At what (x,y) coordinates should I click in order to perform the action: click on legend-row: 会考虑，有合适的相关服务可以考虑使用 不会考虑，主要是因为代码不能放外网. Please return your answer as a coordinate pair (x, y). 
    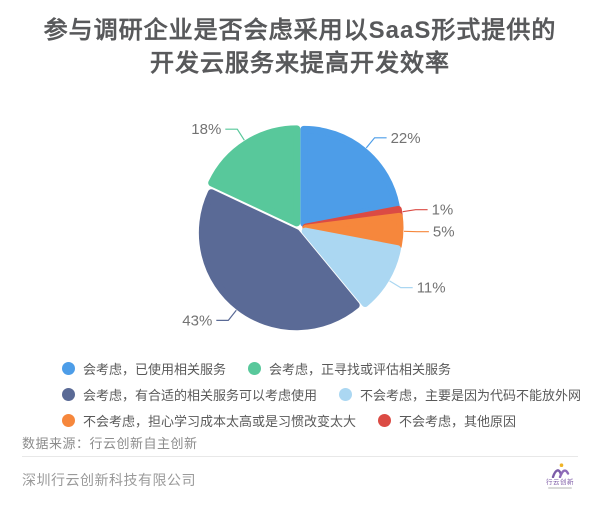
    Looking at the image, I should click on (322, 394).